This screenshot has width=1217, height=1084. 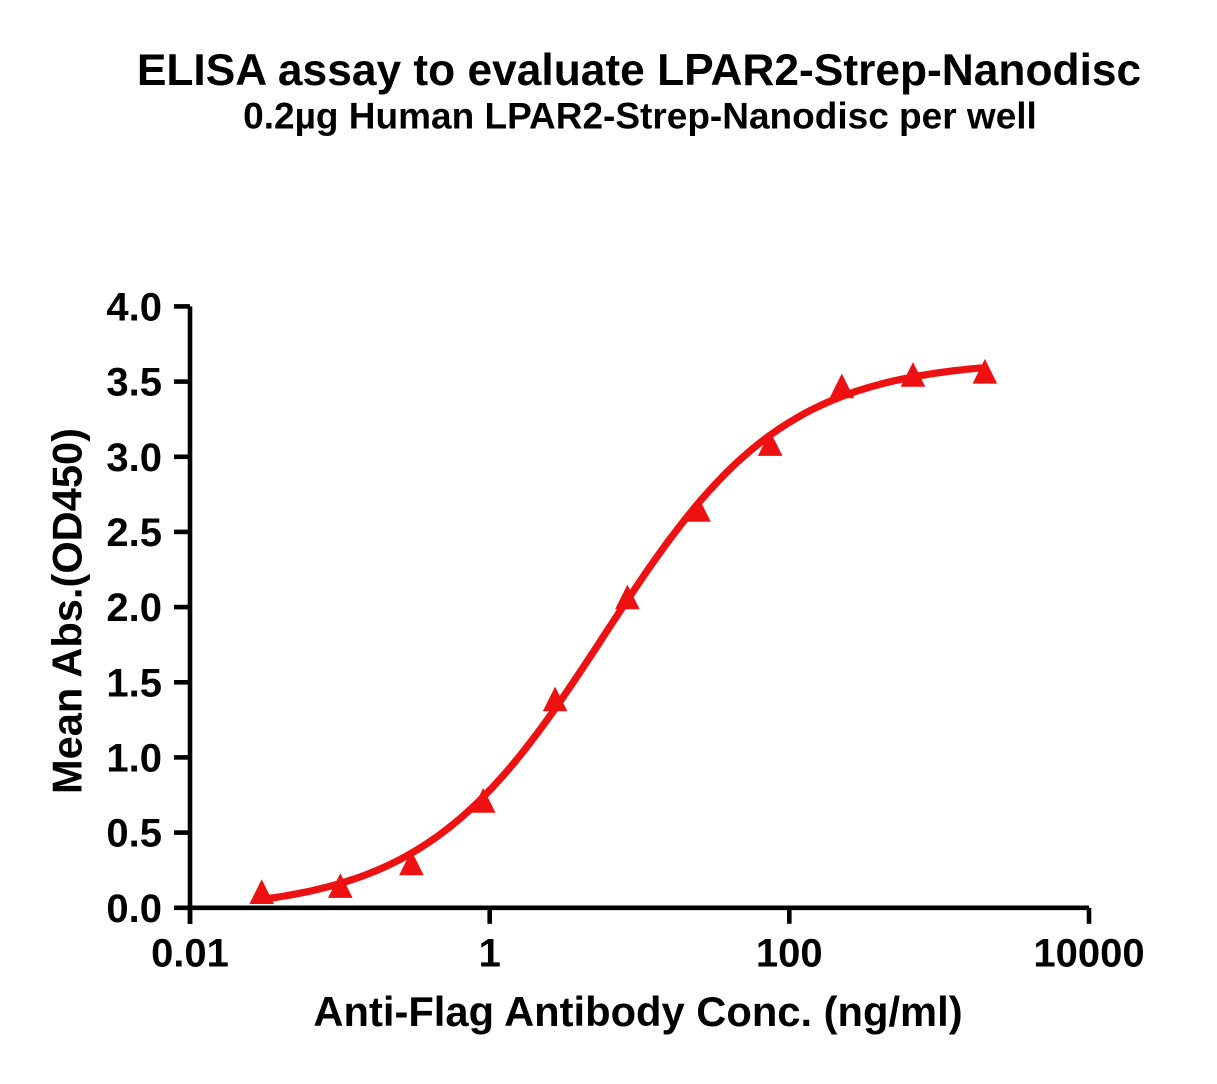 What do you see at coordinates (490, 954) in the screenshot?
I see `svg-text: 1` at bounding box center [490, 954].